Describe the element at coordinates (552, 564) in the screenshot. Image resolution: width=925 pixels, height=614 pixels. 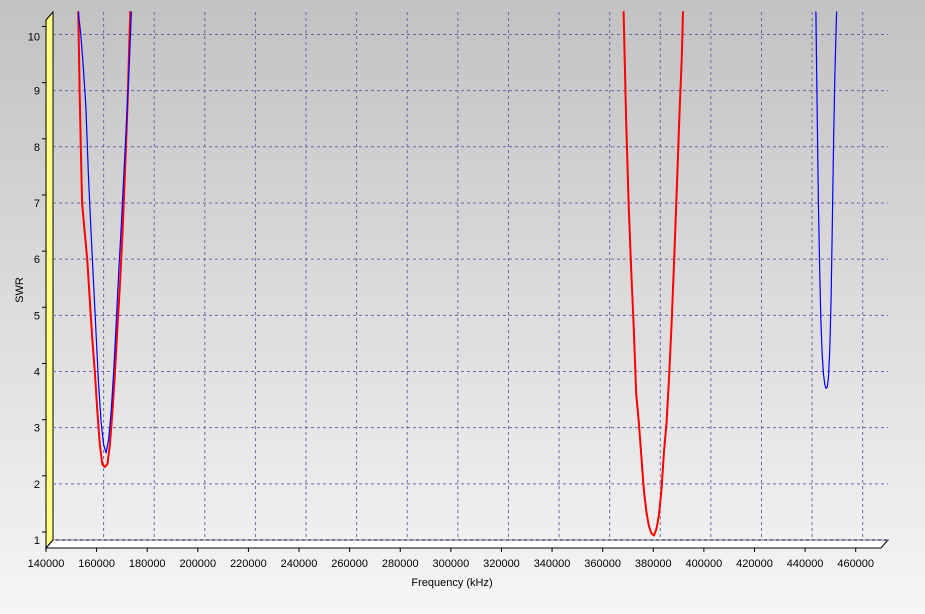
I see `x-tick-label: 340000` at that location.